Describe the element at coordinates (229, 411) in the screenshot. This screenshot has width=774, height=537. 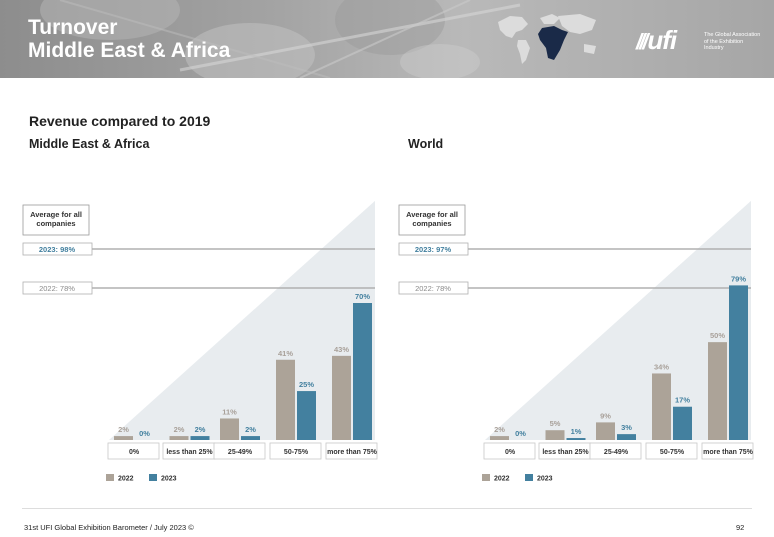
I see `data-label-2022: 11%` at that location.